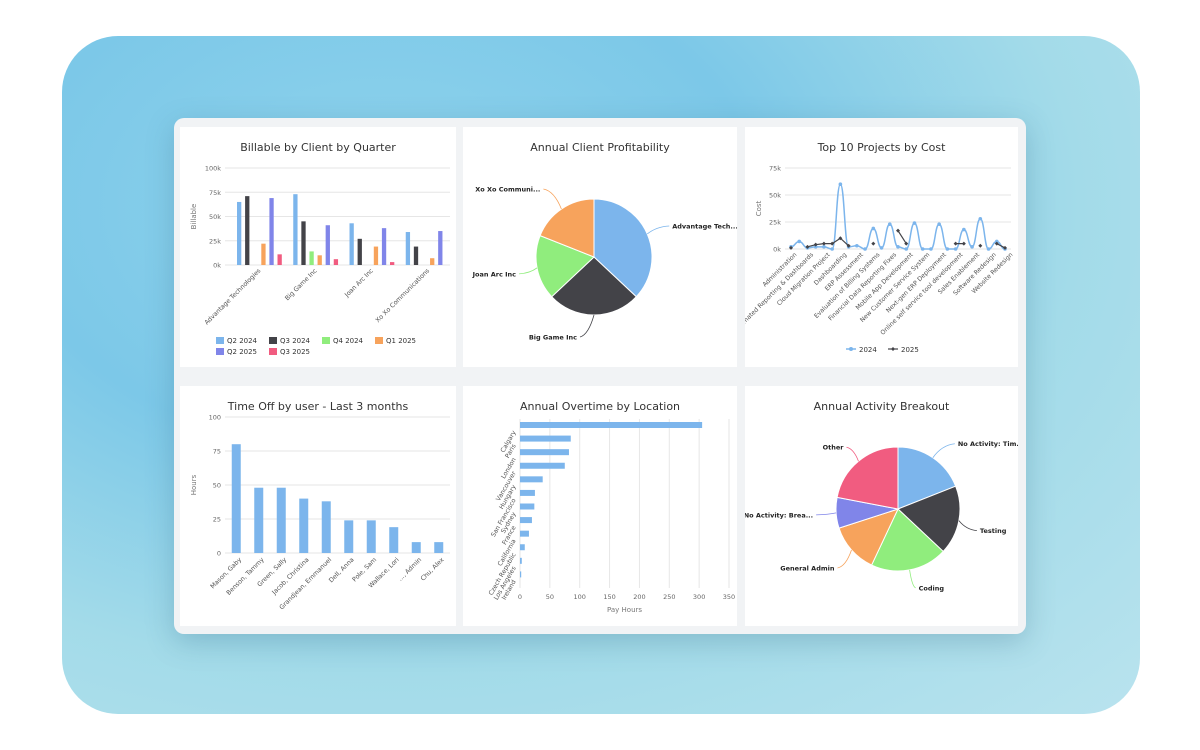 This screenshot has width=1200, height=750. I want to click on y-axis-label: Hours, so click(194, 484).